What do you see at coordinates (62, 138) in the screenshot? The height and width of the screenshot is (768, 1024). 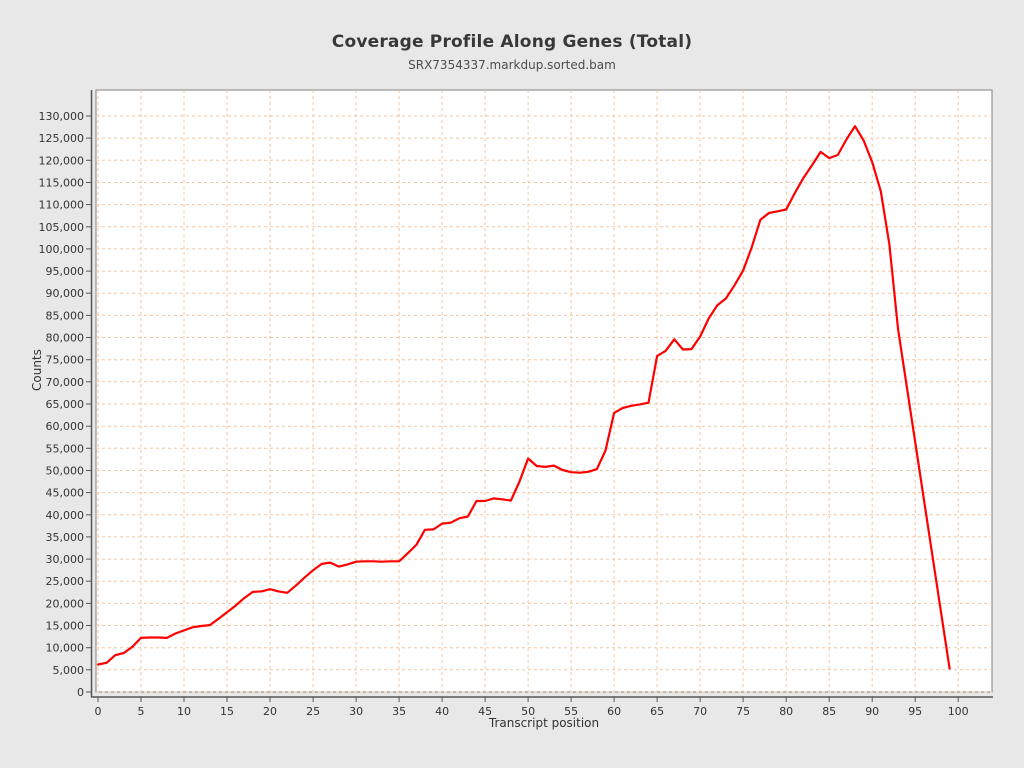 I see `y-tick-label: 125,000` at bounding box center [62, 138].